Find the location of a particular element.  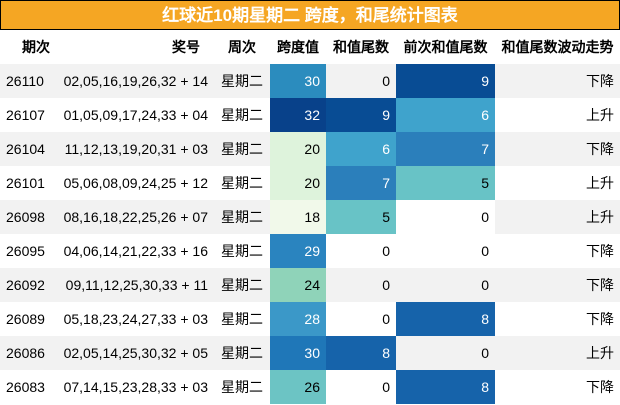

table-row: 26095 04,06,14,21,22,33 + 16 星期二 29 0 0 下降 is located at coordinates (310, 251).